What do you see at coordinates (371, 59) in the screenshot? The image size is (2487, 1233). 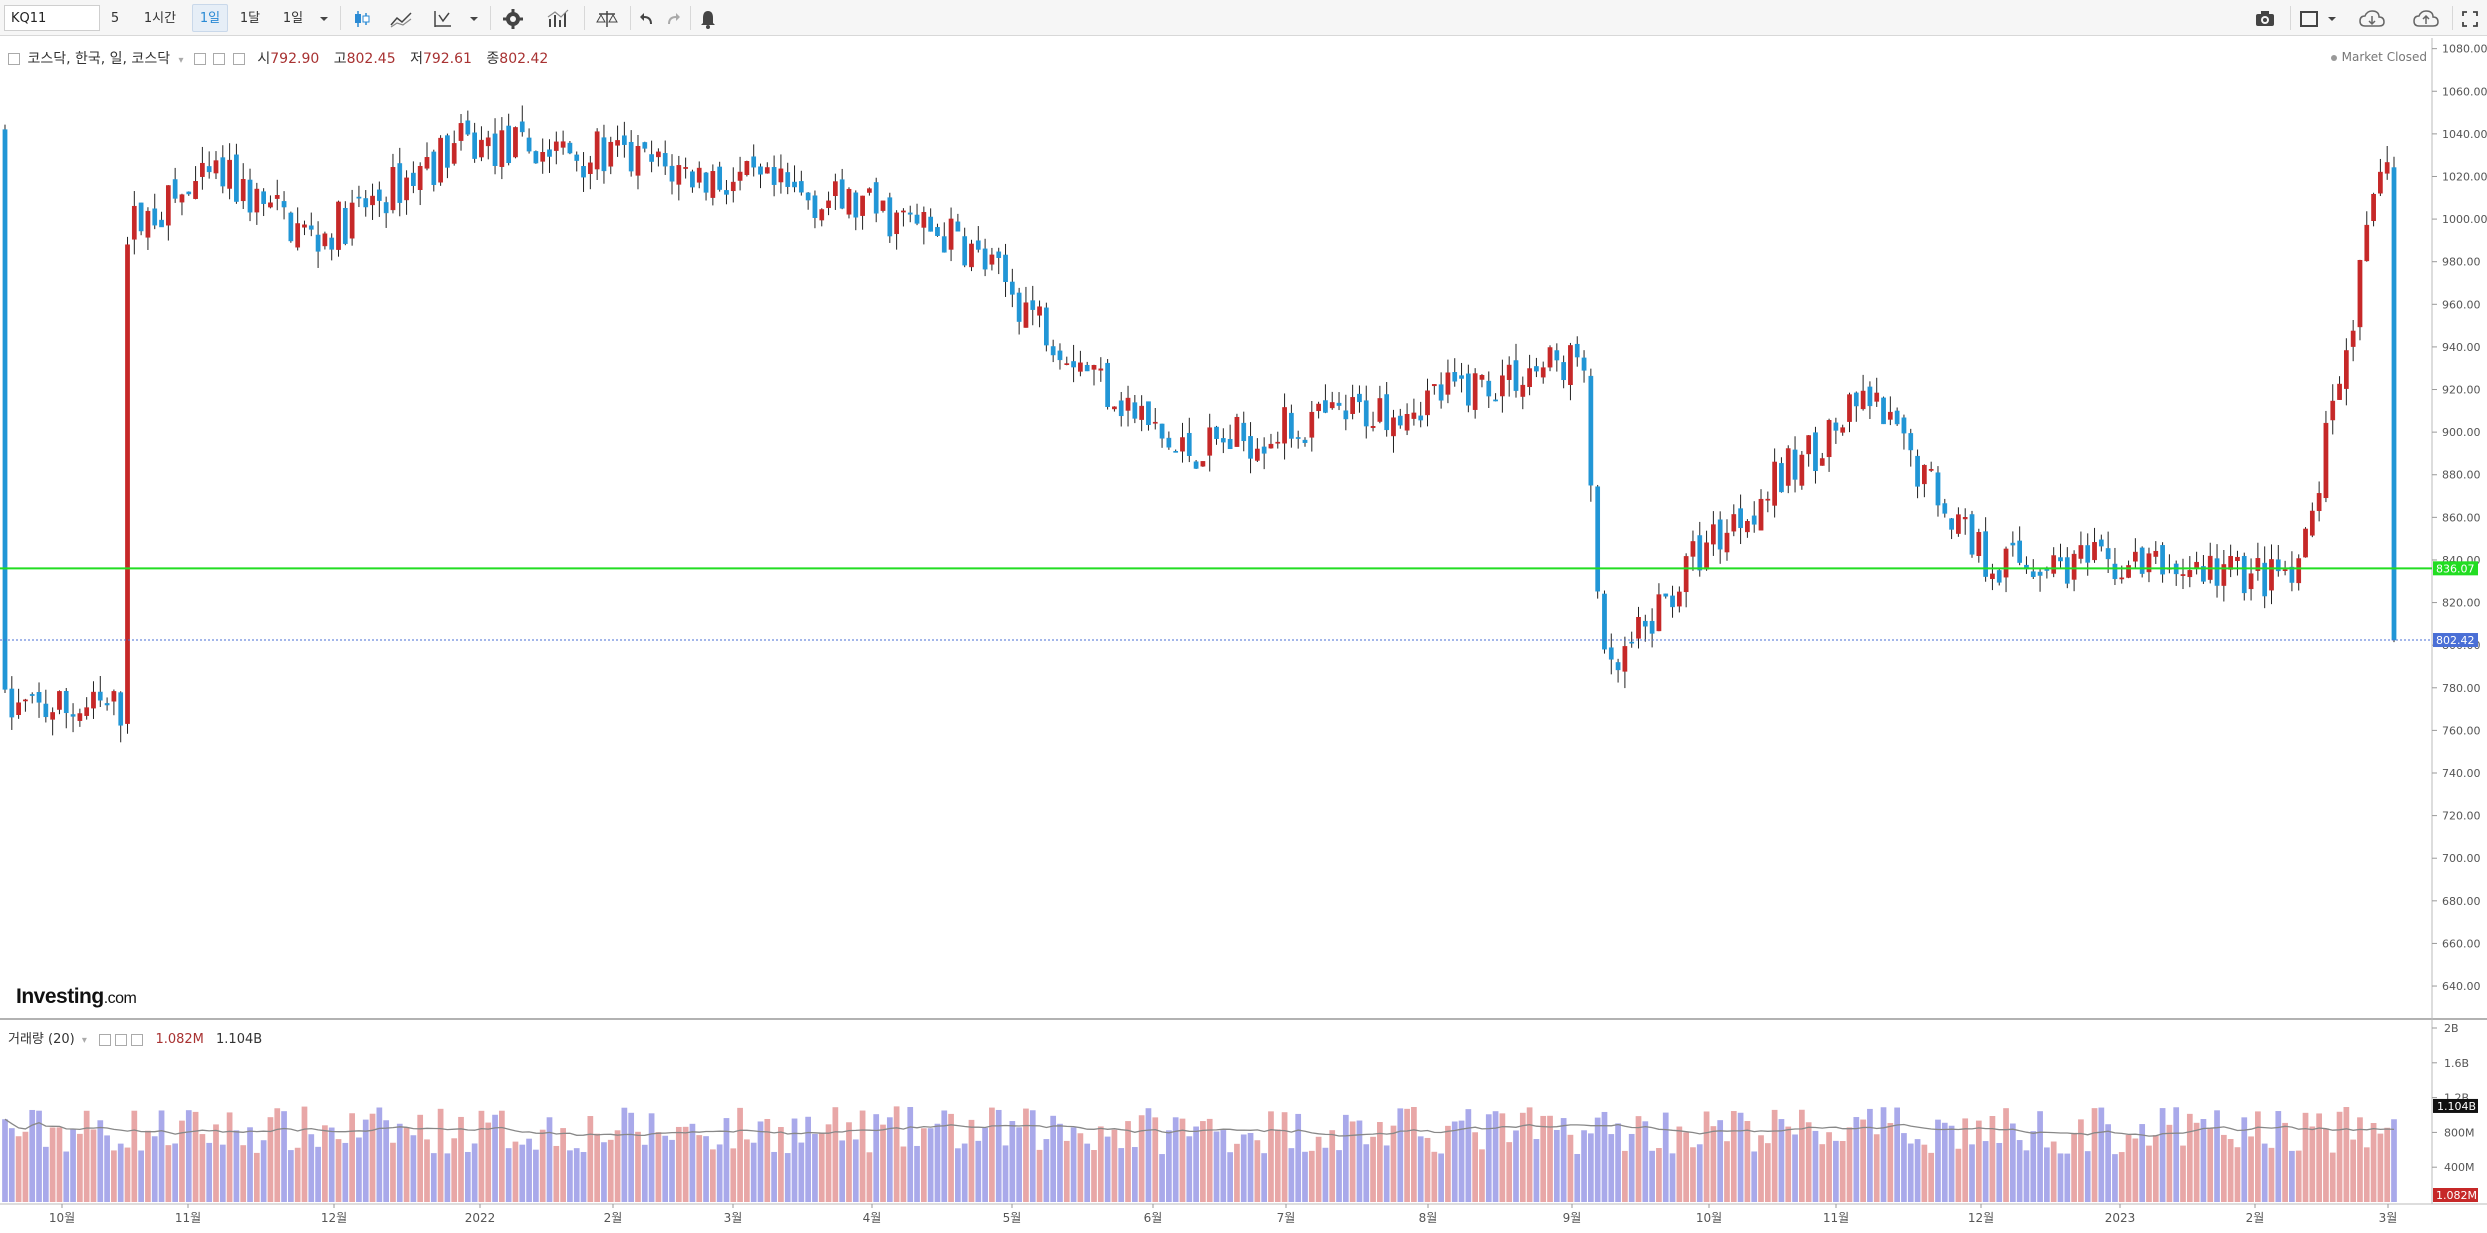 I see `high-value: 802.45` at bounding box center [371, 59].